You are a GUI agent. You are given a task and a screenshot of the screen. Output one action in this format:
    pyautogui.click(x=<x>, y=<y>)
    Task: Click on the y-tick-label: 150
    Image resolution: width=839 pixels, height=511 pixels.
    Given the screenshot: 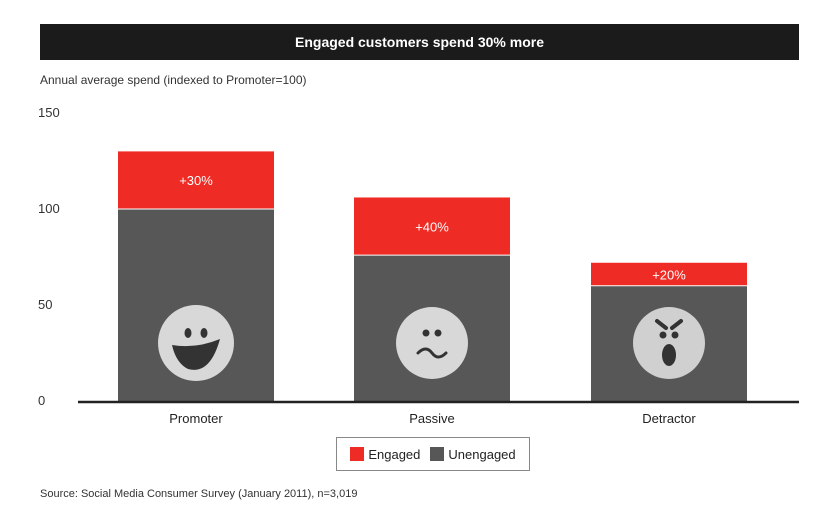 What is the action you would take?
    pyautogui.click(x=49, y=112)
    